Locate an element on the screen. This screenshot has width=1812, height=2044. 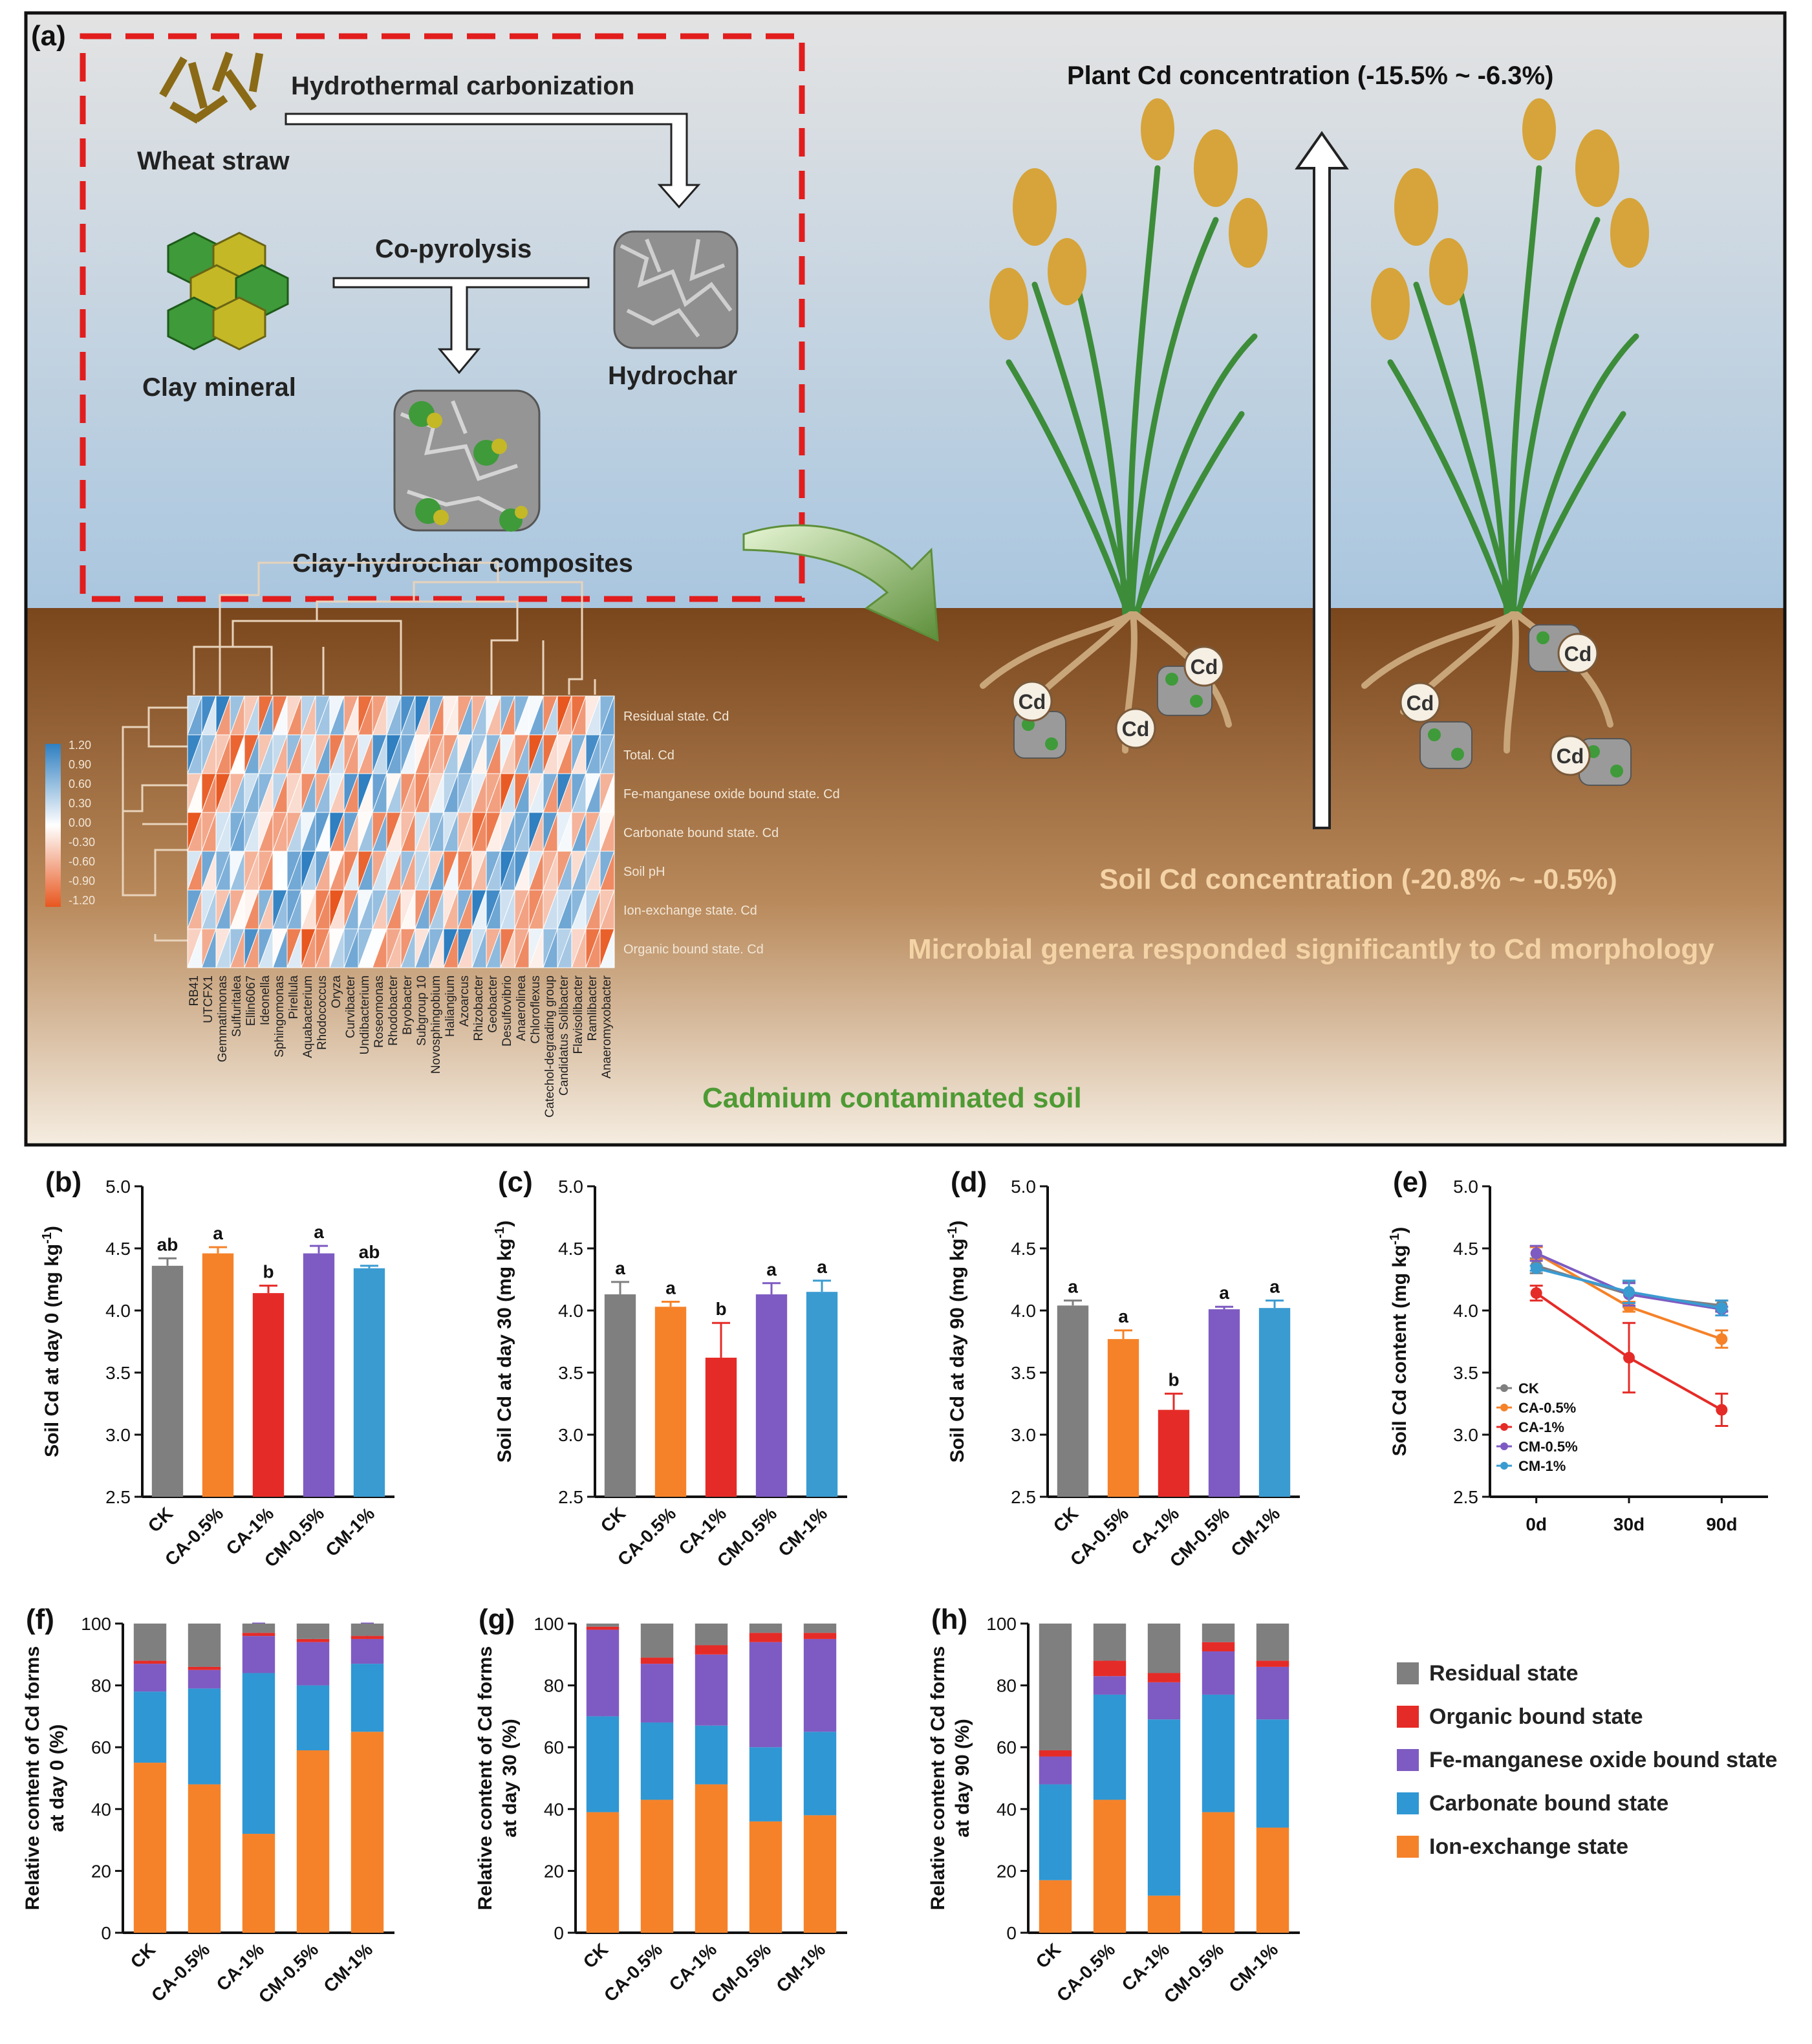
panel-a-label: (a) is located at coordinates (49, 36).